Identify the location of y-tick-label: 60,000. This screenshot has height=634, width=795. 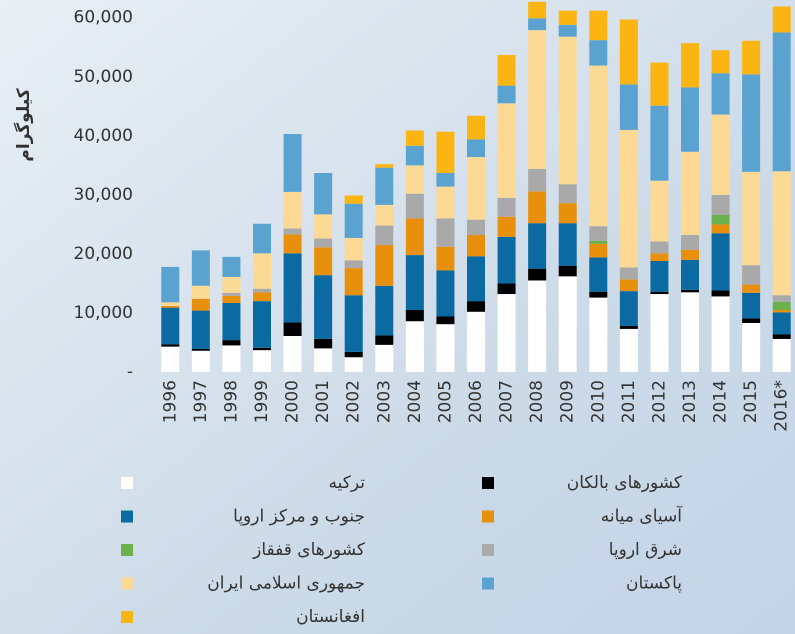
(103, 18).